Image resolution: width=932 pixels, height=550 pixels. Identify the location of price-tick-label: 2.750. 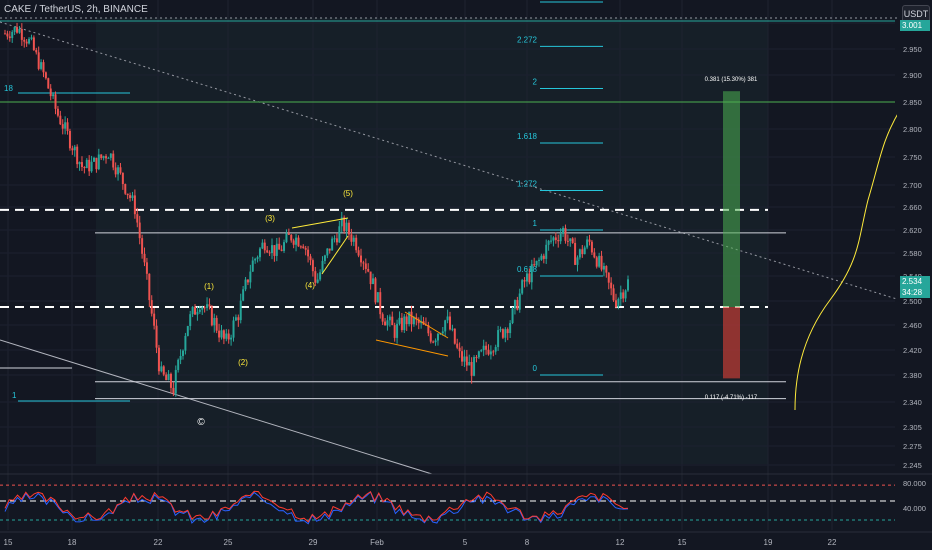
(912, 157).